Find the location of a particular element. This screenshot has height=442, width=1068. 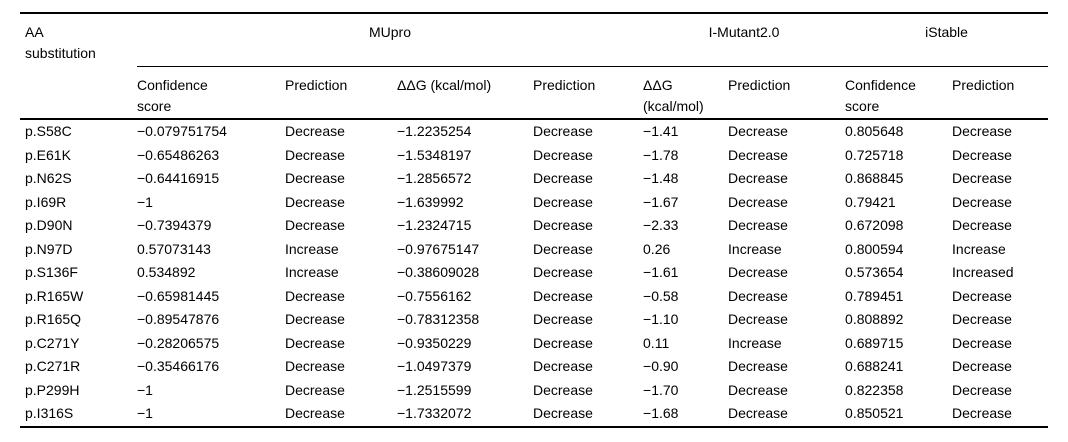

mupro-prediction-cell: Increase is located at coordinates (312, 248).